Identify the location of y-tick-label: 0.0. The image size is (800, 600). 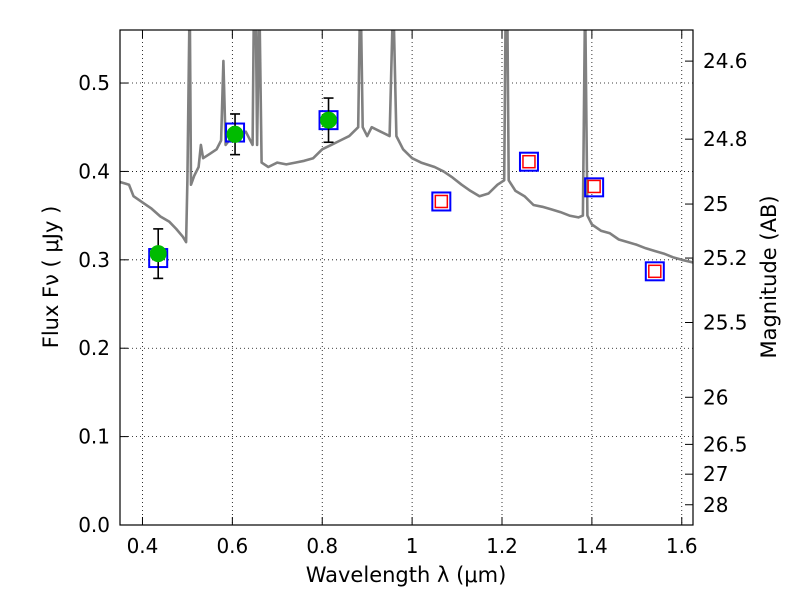
(94, 525).